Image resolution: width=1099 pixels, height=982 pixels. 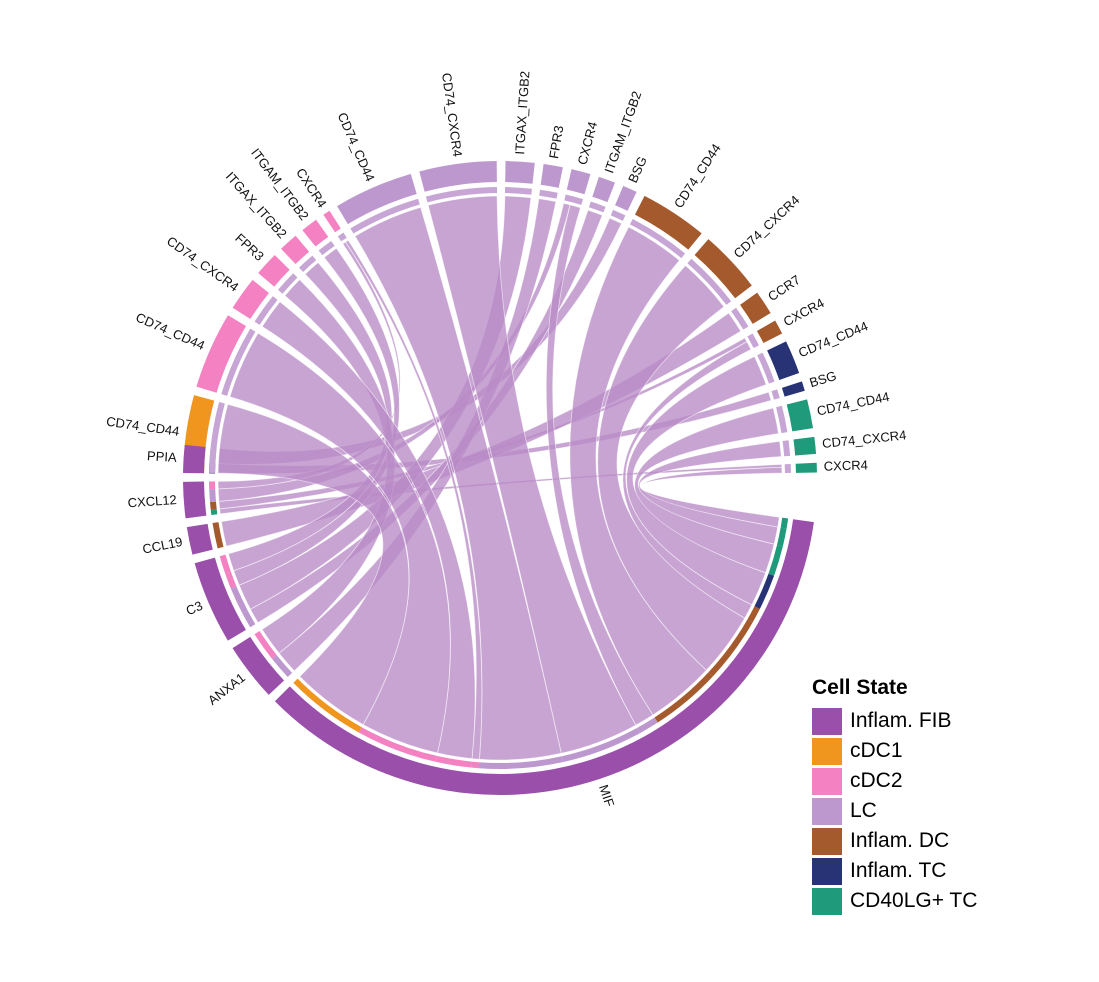 What do you see at coordinates (876, 750) in the screenshot?
I see `legend-label: cDC1` at bounding box center [876, 750].